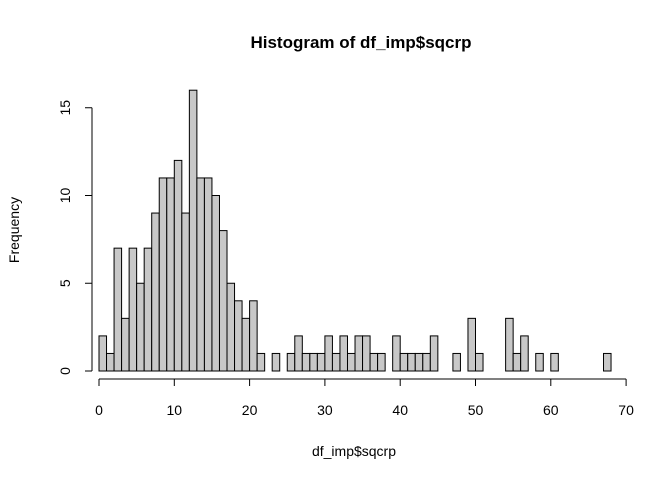 This screenshot has height=480, width=672. What do you see at coordinates (99, 410) in the screenshot?
I see `x-tick-label: 0` at bounding box center [99, 410].